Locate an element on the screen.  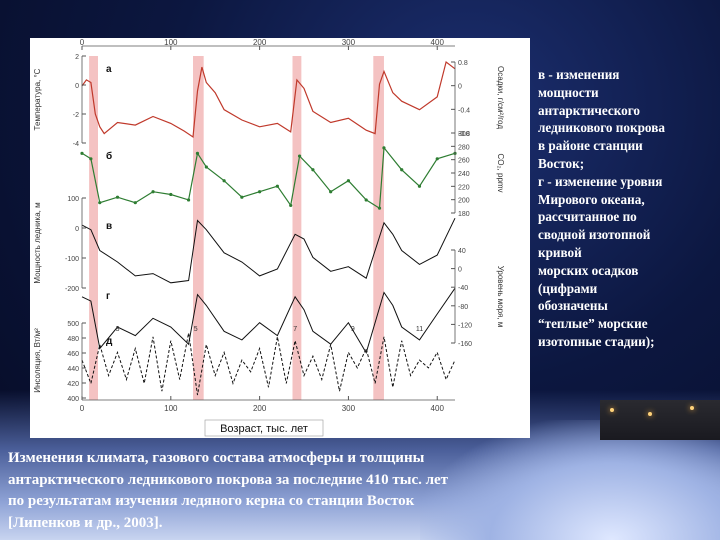
stage-label: 9 is located at coordinates (353, 329).